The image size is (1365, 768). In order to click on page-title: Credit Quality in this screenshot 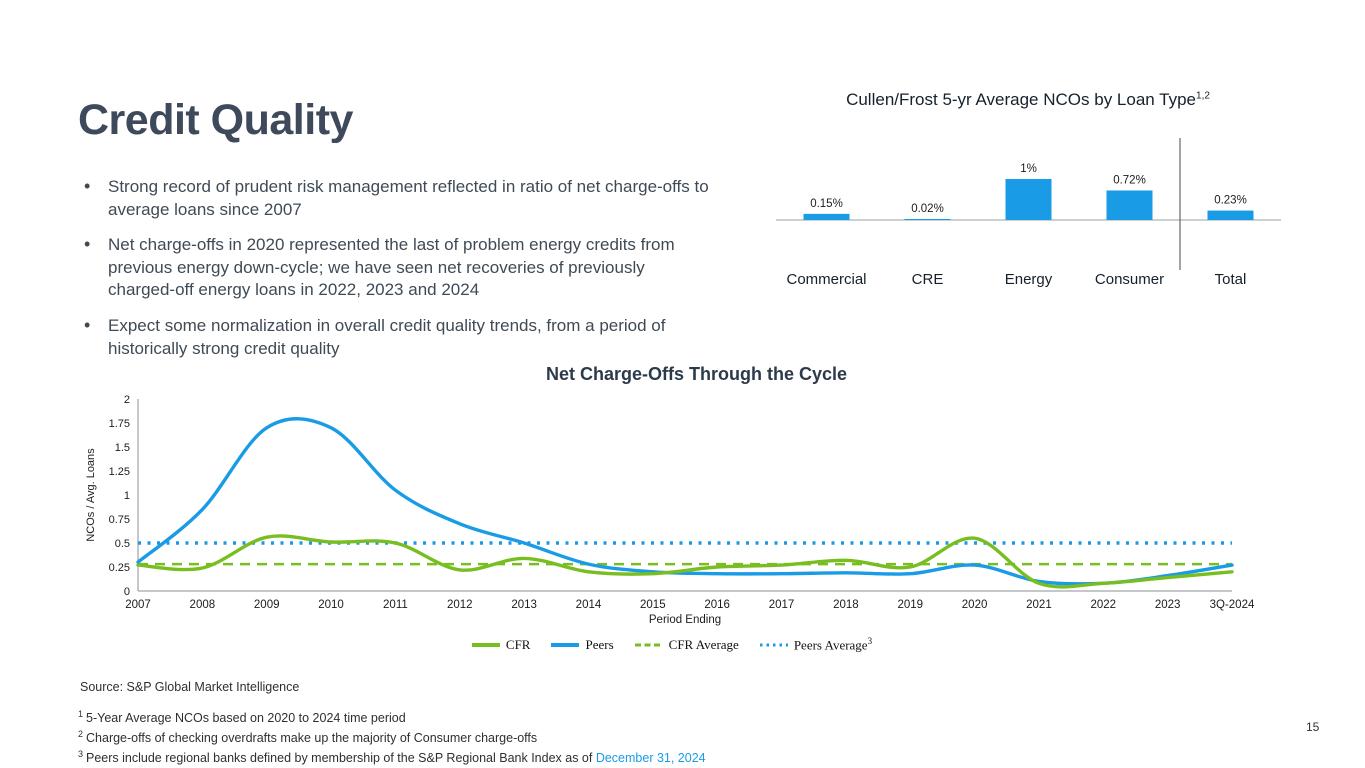, I will do `click(215, 120)`.